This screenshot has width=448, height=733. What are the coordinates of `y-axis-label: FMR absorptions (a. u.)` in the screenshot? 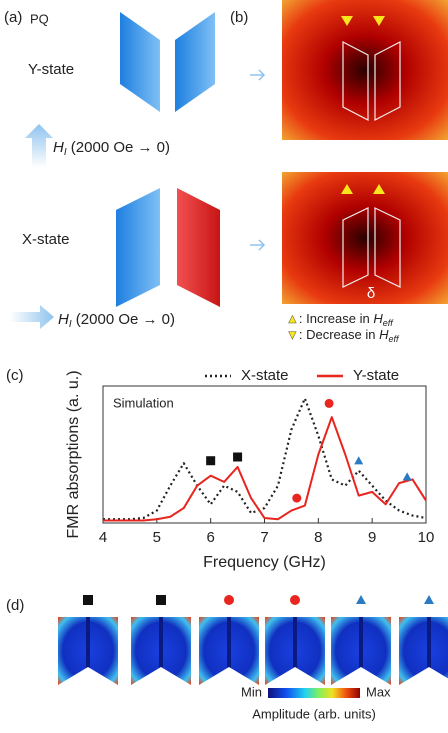 It's located at (73, 454).